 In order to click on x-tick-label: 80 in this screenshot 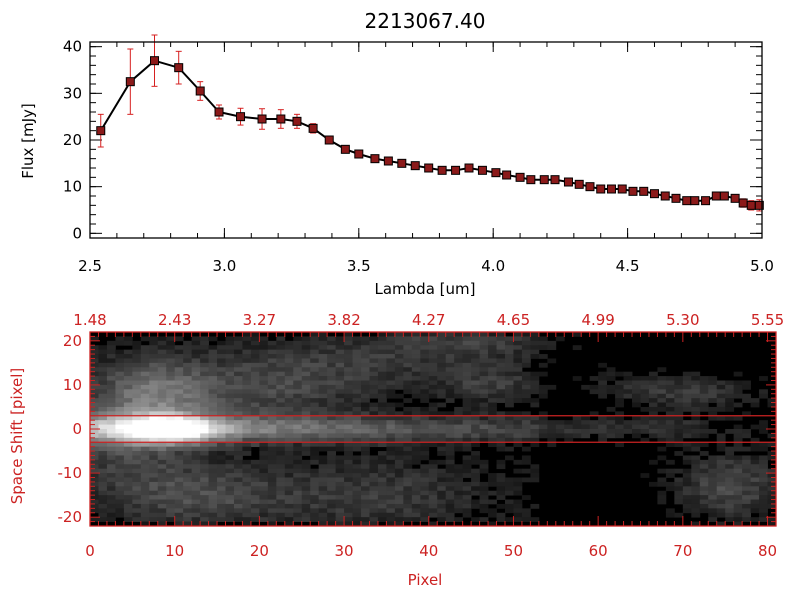, I will do `click(767, 551)`.